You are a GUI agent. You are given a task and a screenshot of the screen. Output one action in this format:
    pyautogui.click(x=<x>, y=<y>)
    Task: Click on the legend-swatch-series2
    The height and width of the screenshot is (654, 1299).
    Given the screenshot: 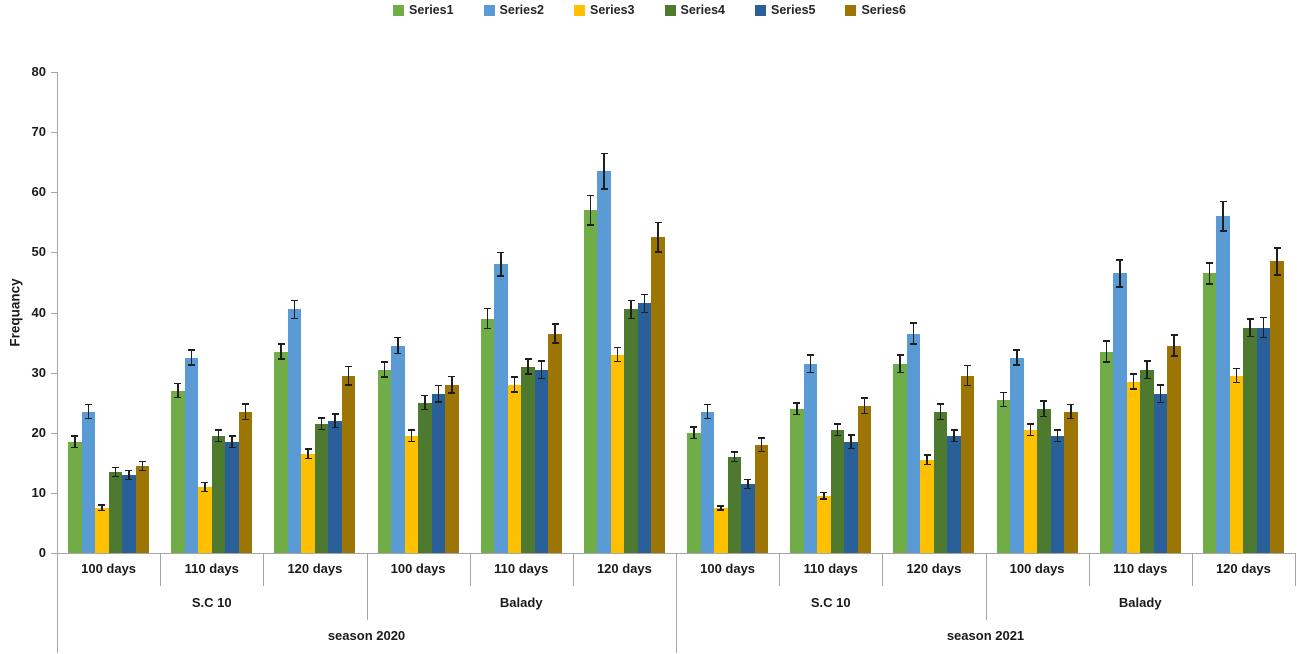 What is the action you would take?
    pyautogui.click(x=489, y=10)
    